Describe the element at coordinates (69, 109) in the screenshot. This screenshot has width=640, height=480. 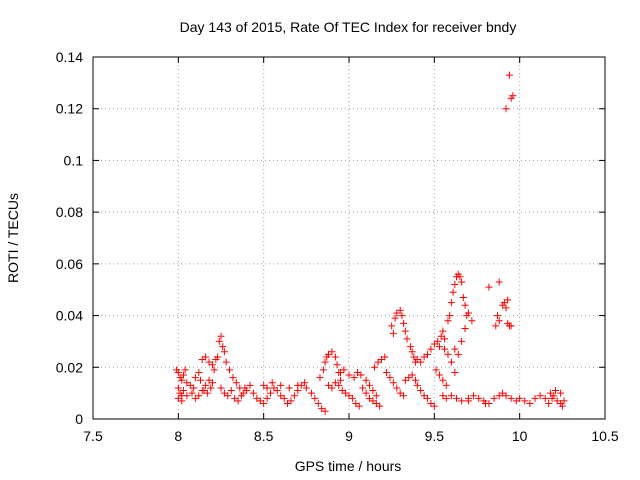
I see `y-tick-label: 0.12` at that location.